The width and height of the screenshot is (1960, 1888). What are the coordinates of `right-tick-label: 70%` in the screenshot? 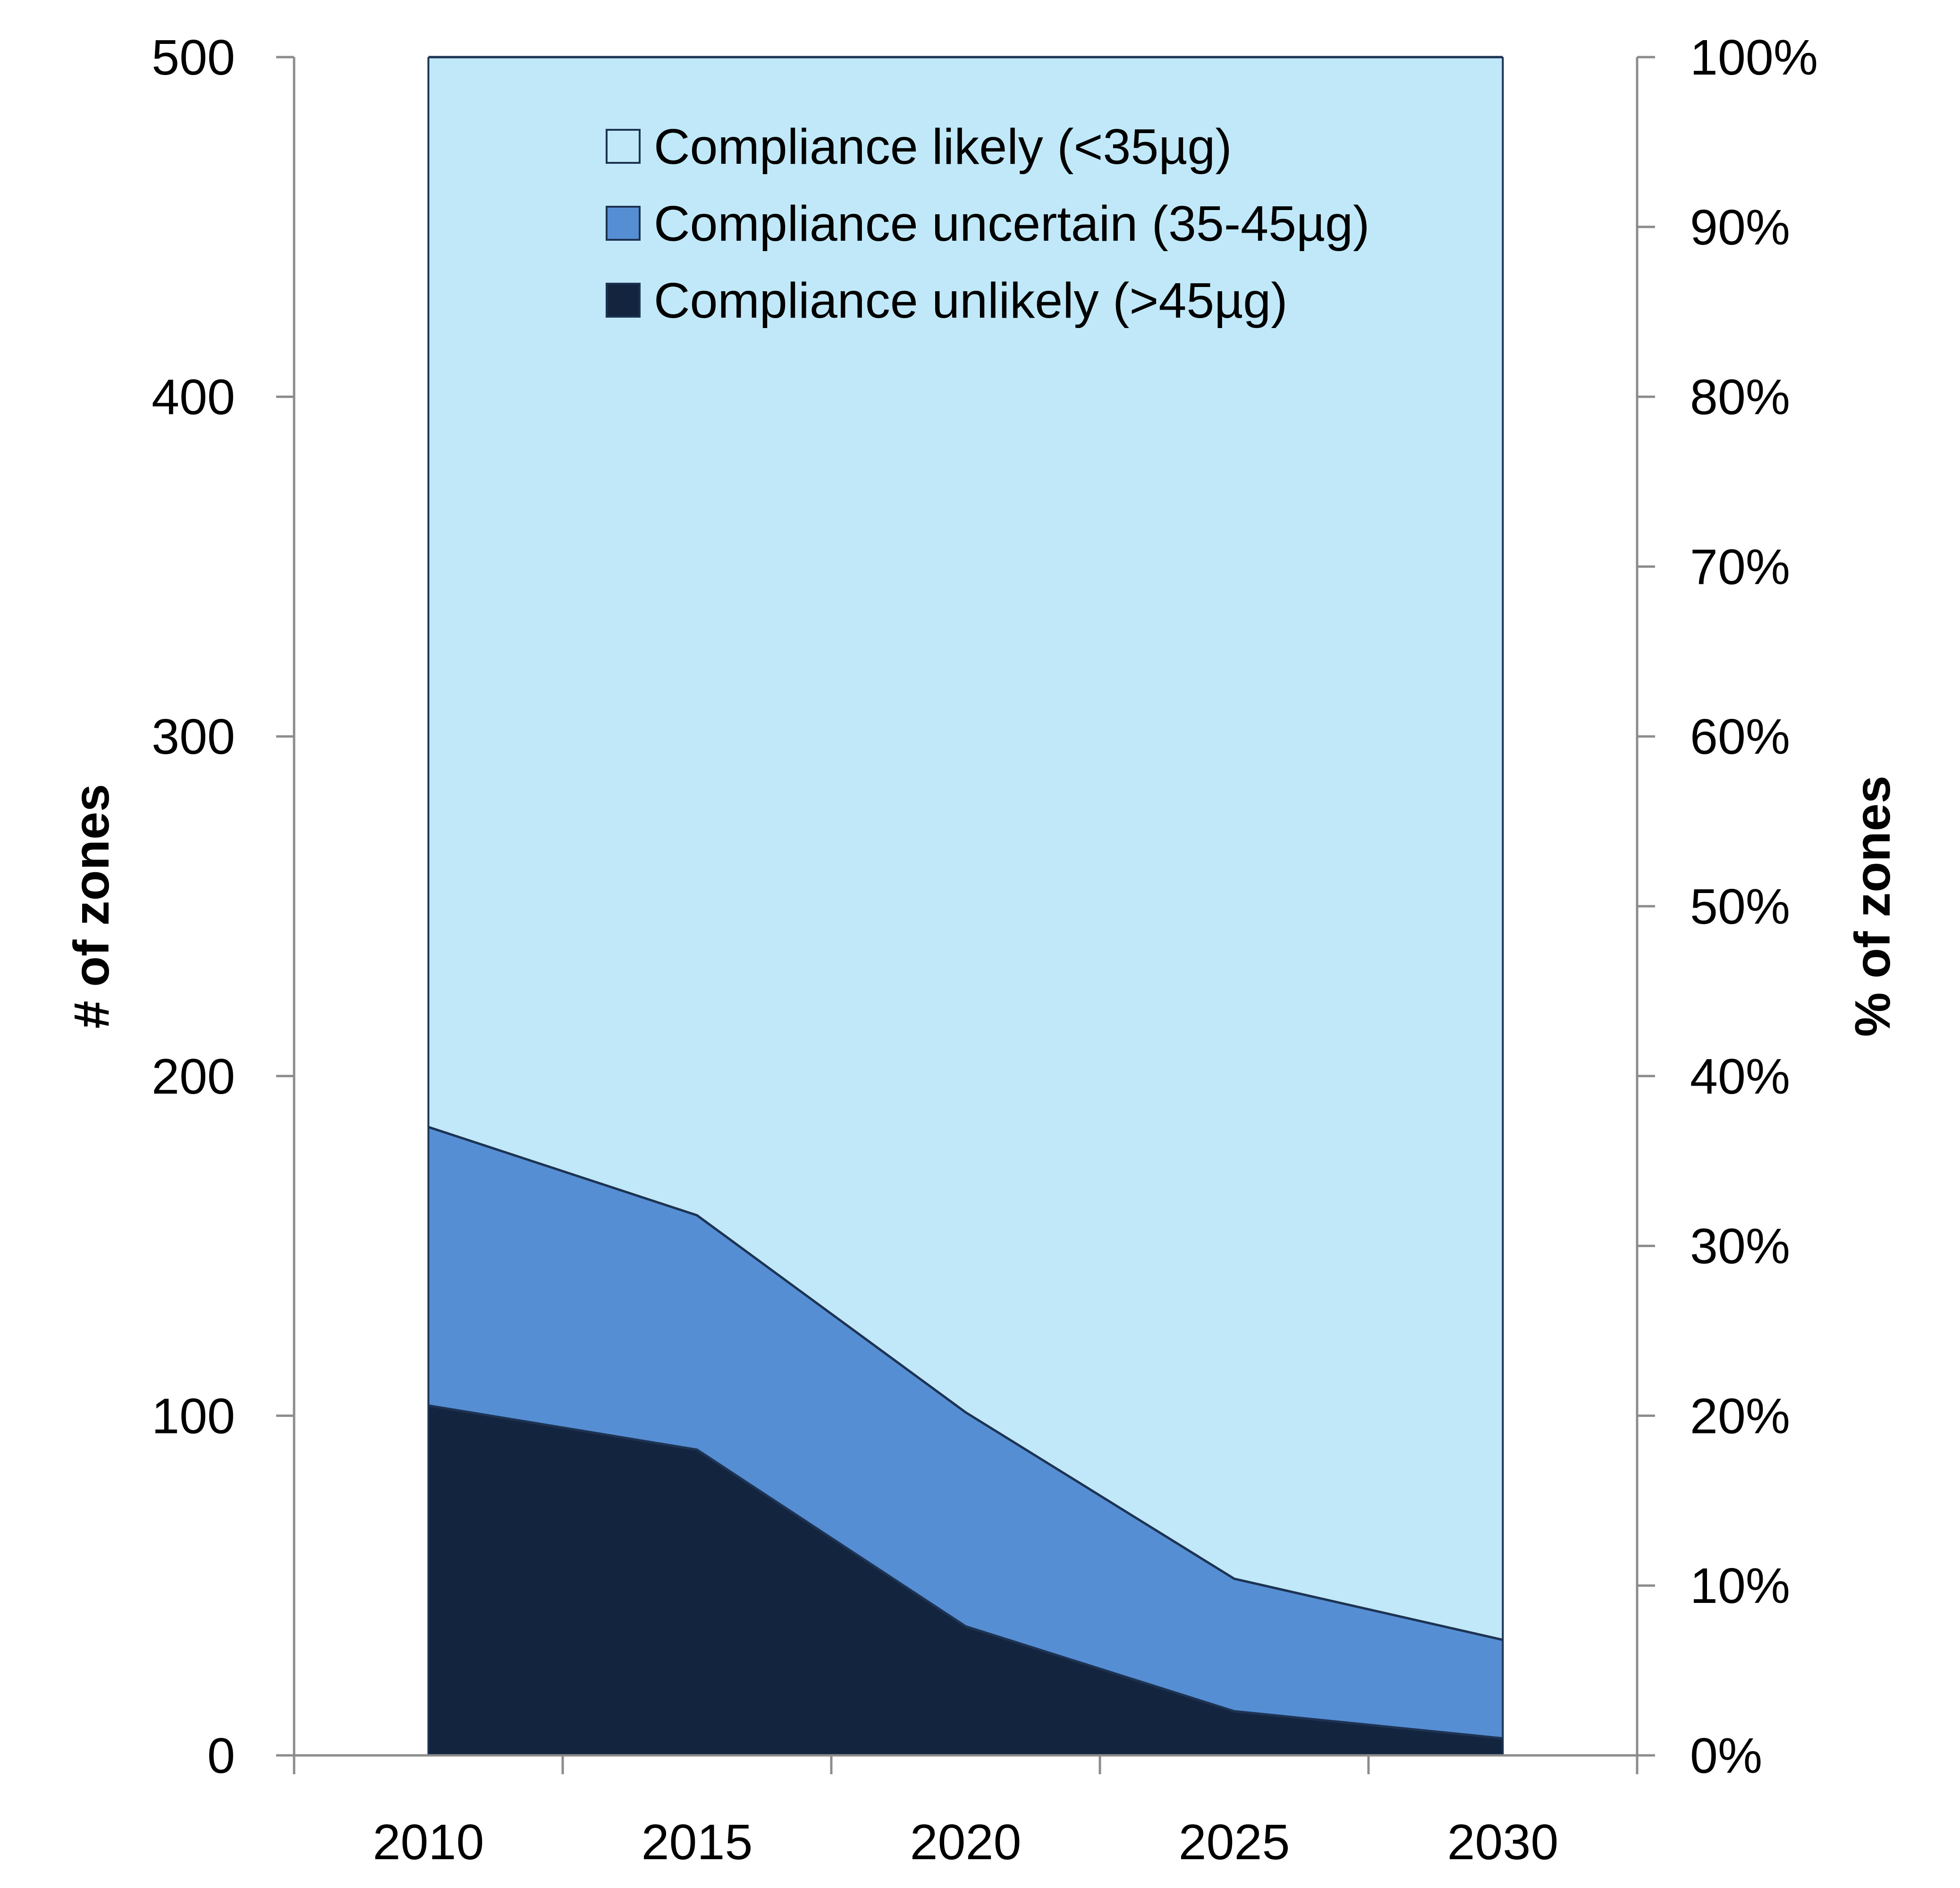 It's located at (1740, 567).